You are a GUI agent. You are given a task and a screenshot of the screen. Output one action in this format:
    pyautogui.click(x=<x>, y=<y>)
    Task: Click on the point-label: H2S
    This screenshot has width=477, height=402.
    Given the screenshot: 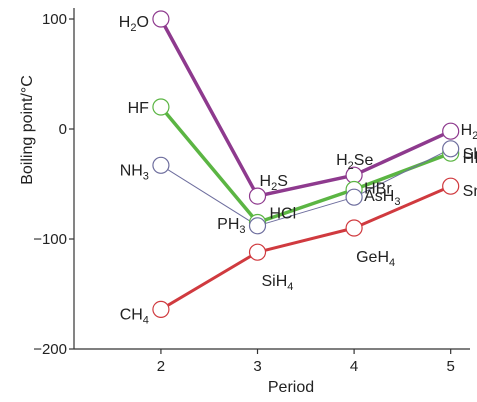 What is the action you would take?
    pyautogui.click(x=274, y=183)
    